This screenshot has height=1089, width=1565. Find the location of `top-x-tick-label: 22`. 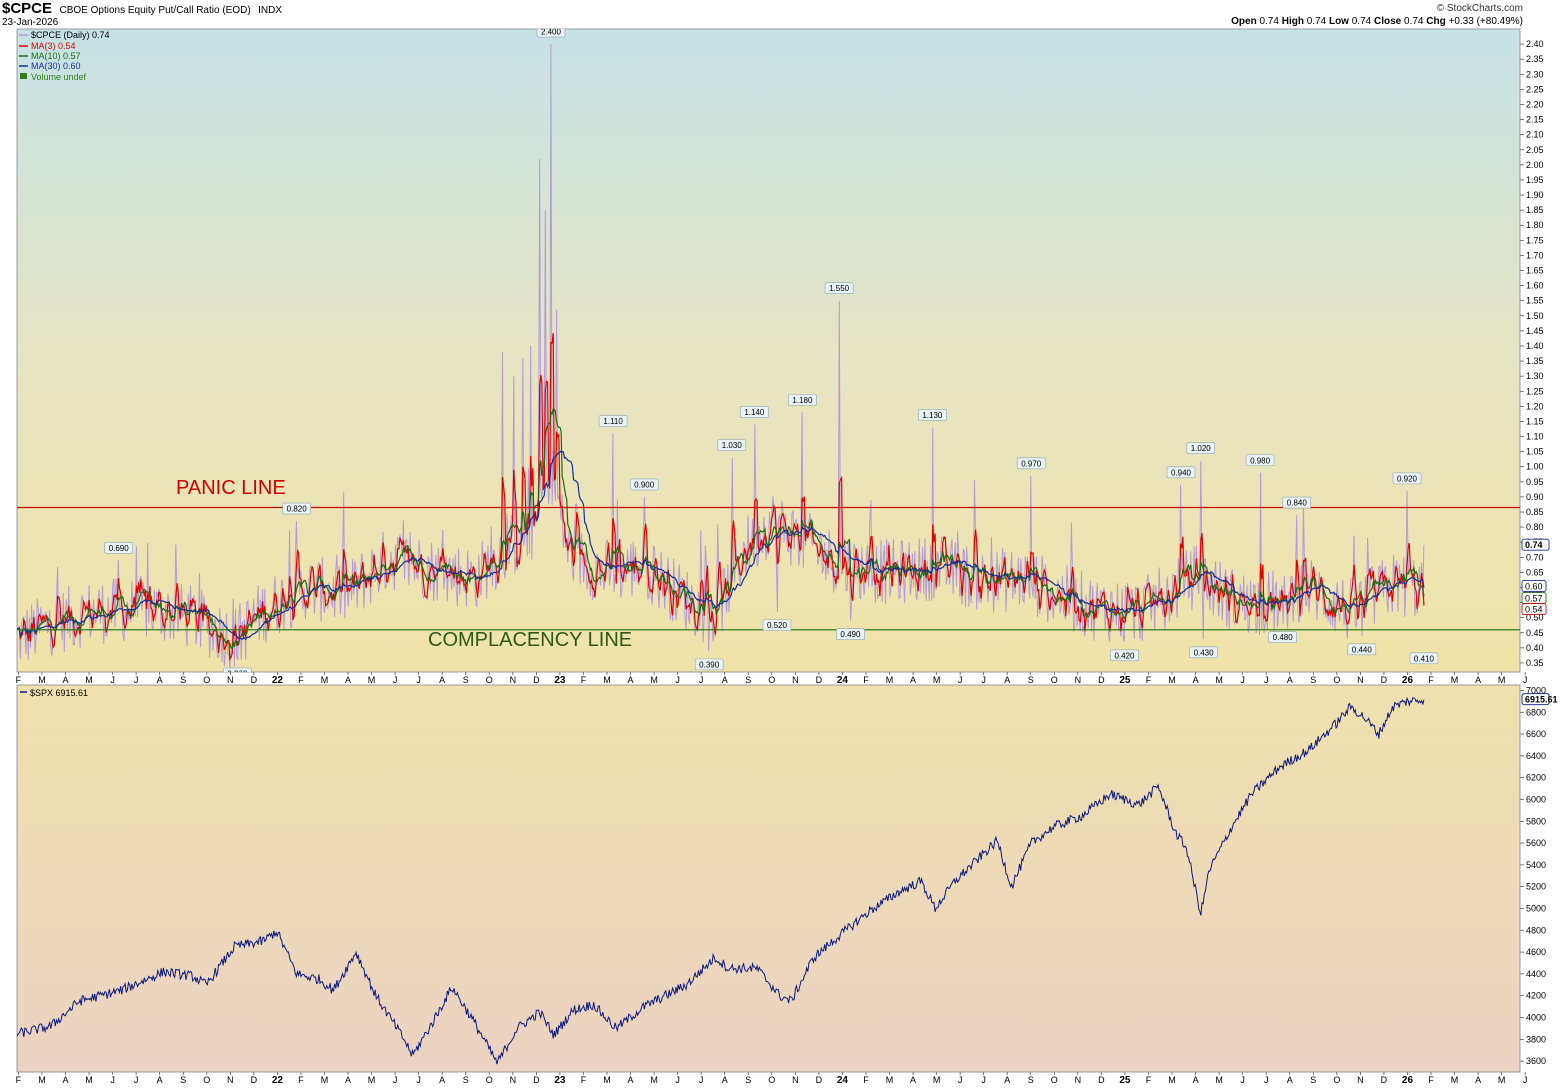

top-x-tick-label: 22 is located at coordinates (278, 680).